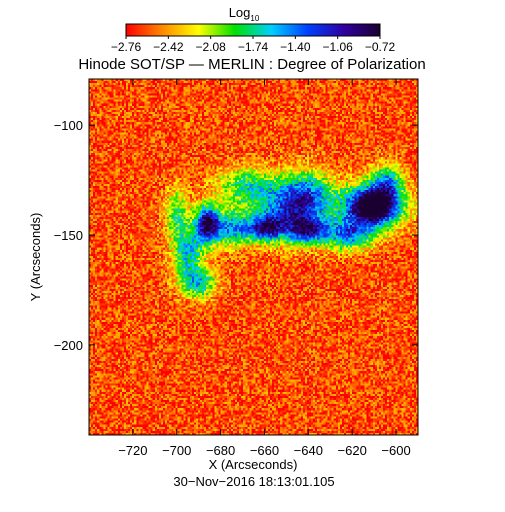 This screenshot has width=505, height=512. I want to click on x-tick-label: −700, so click(176, 450).